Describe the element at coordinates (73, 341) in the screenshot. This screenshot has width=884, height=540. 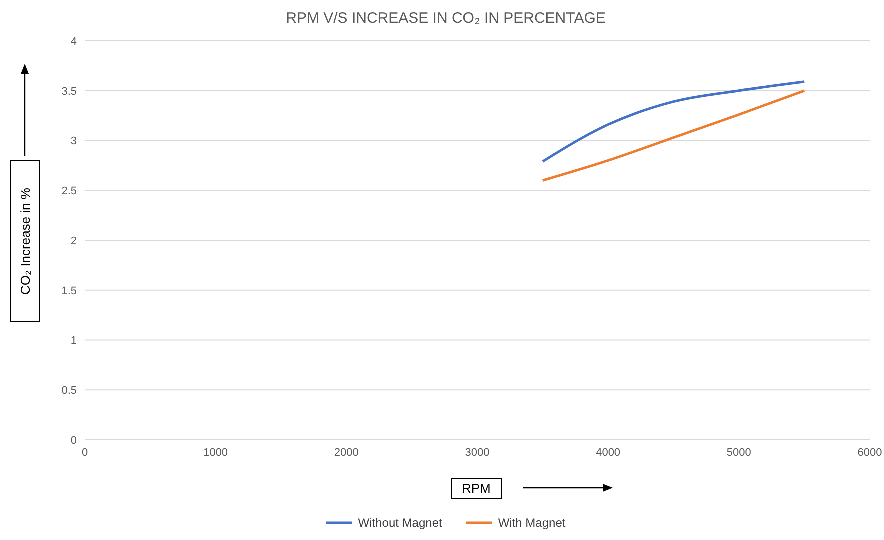
I see `y-tick-label: 1` at that location.